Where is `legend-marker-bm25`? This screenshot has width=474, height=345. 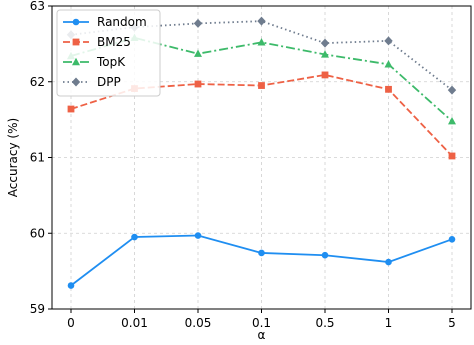 legend-marker-bm25 is located at coordinates (76, 42).